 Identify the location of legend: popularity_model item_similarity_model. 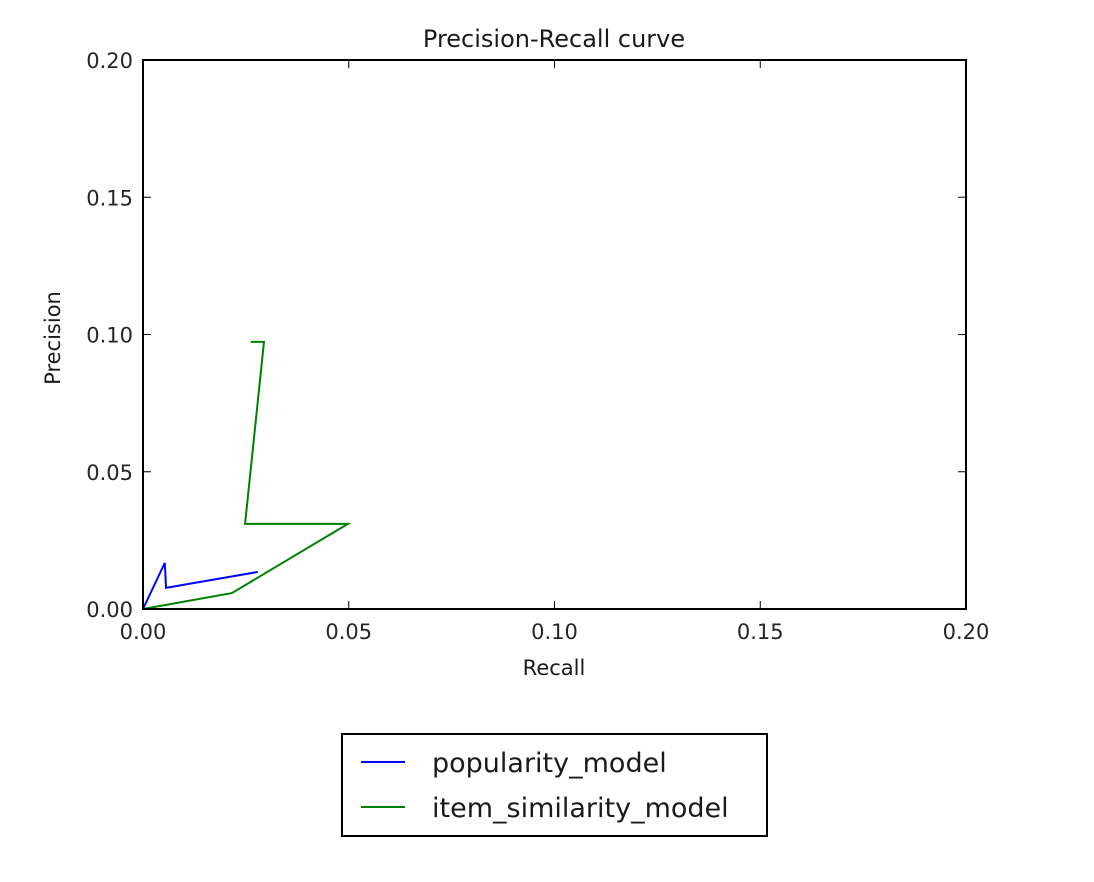
(554, 785).